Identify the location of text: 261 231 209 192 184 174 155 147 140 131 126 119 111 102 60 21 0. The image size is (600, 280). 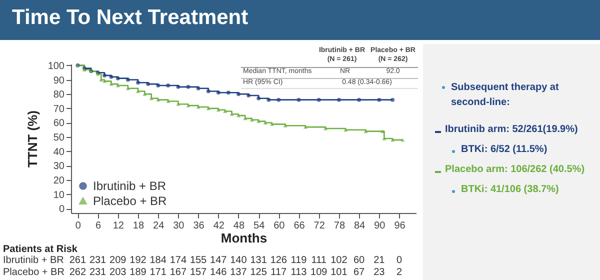
(235, 260).